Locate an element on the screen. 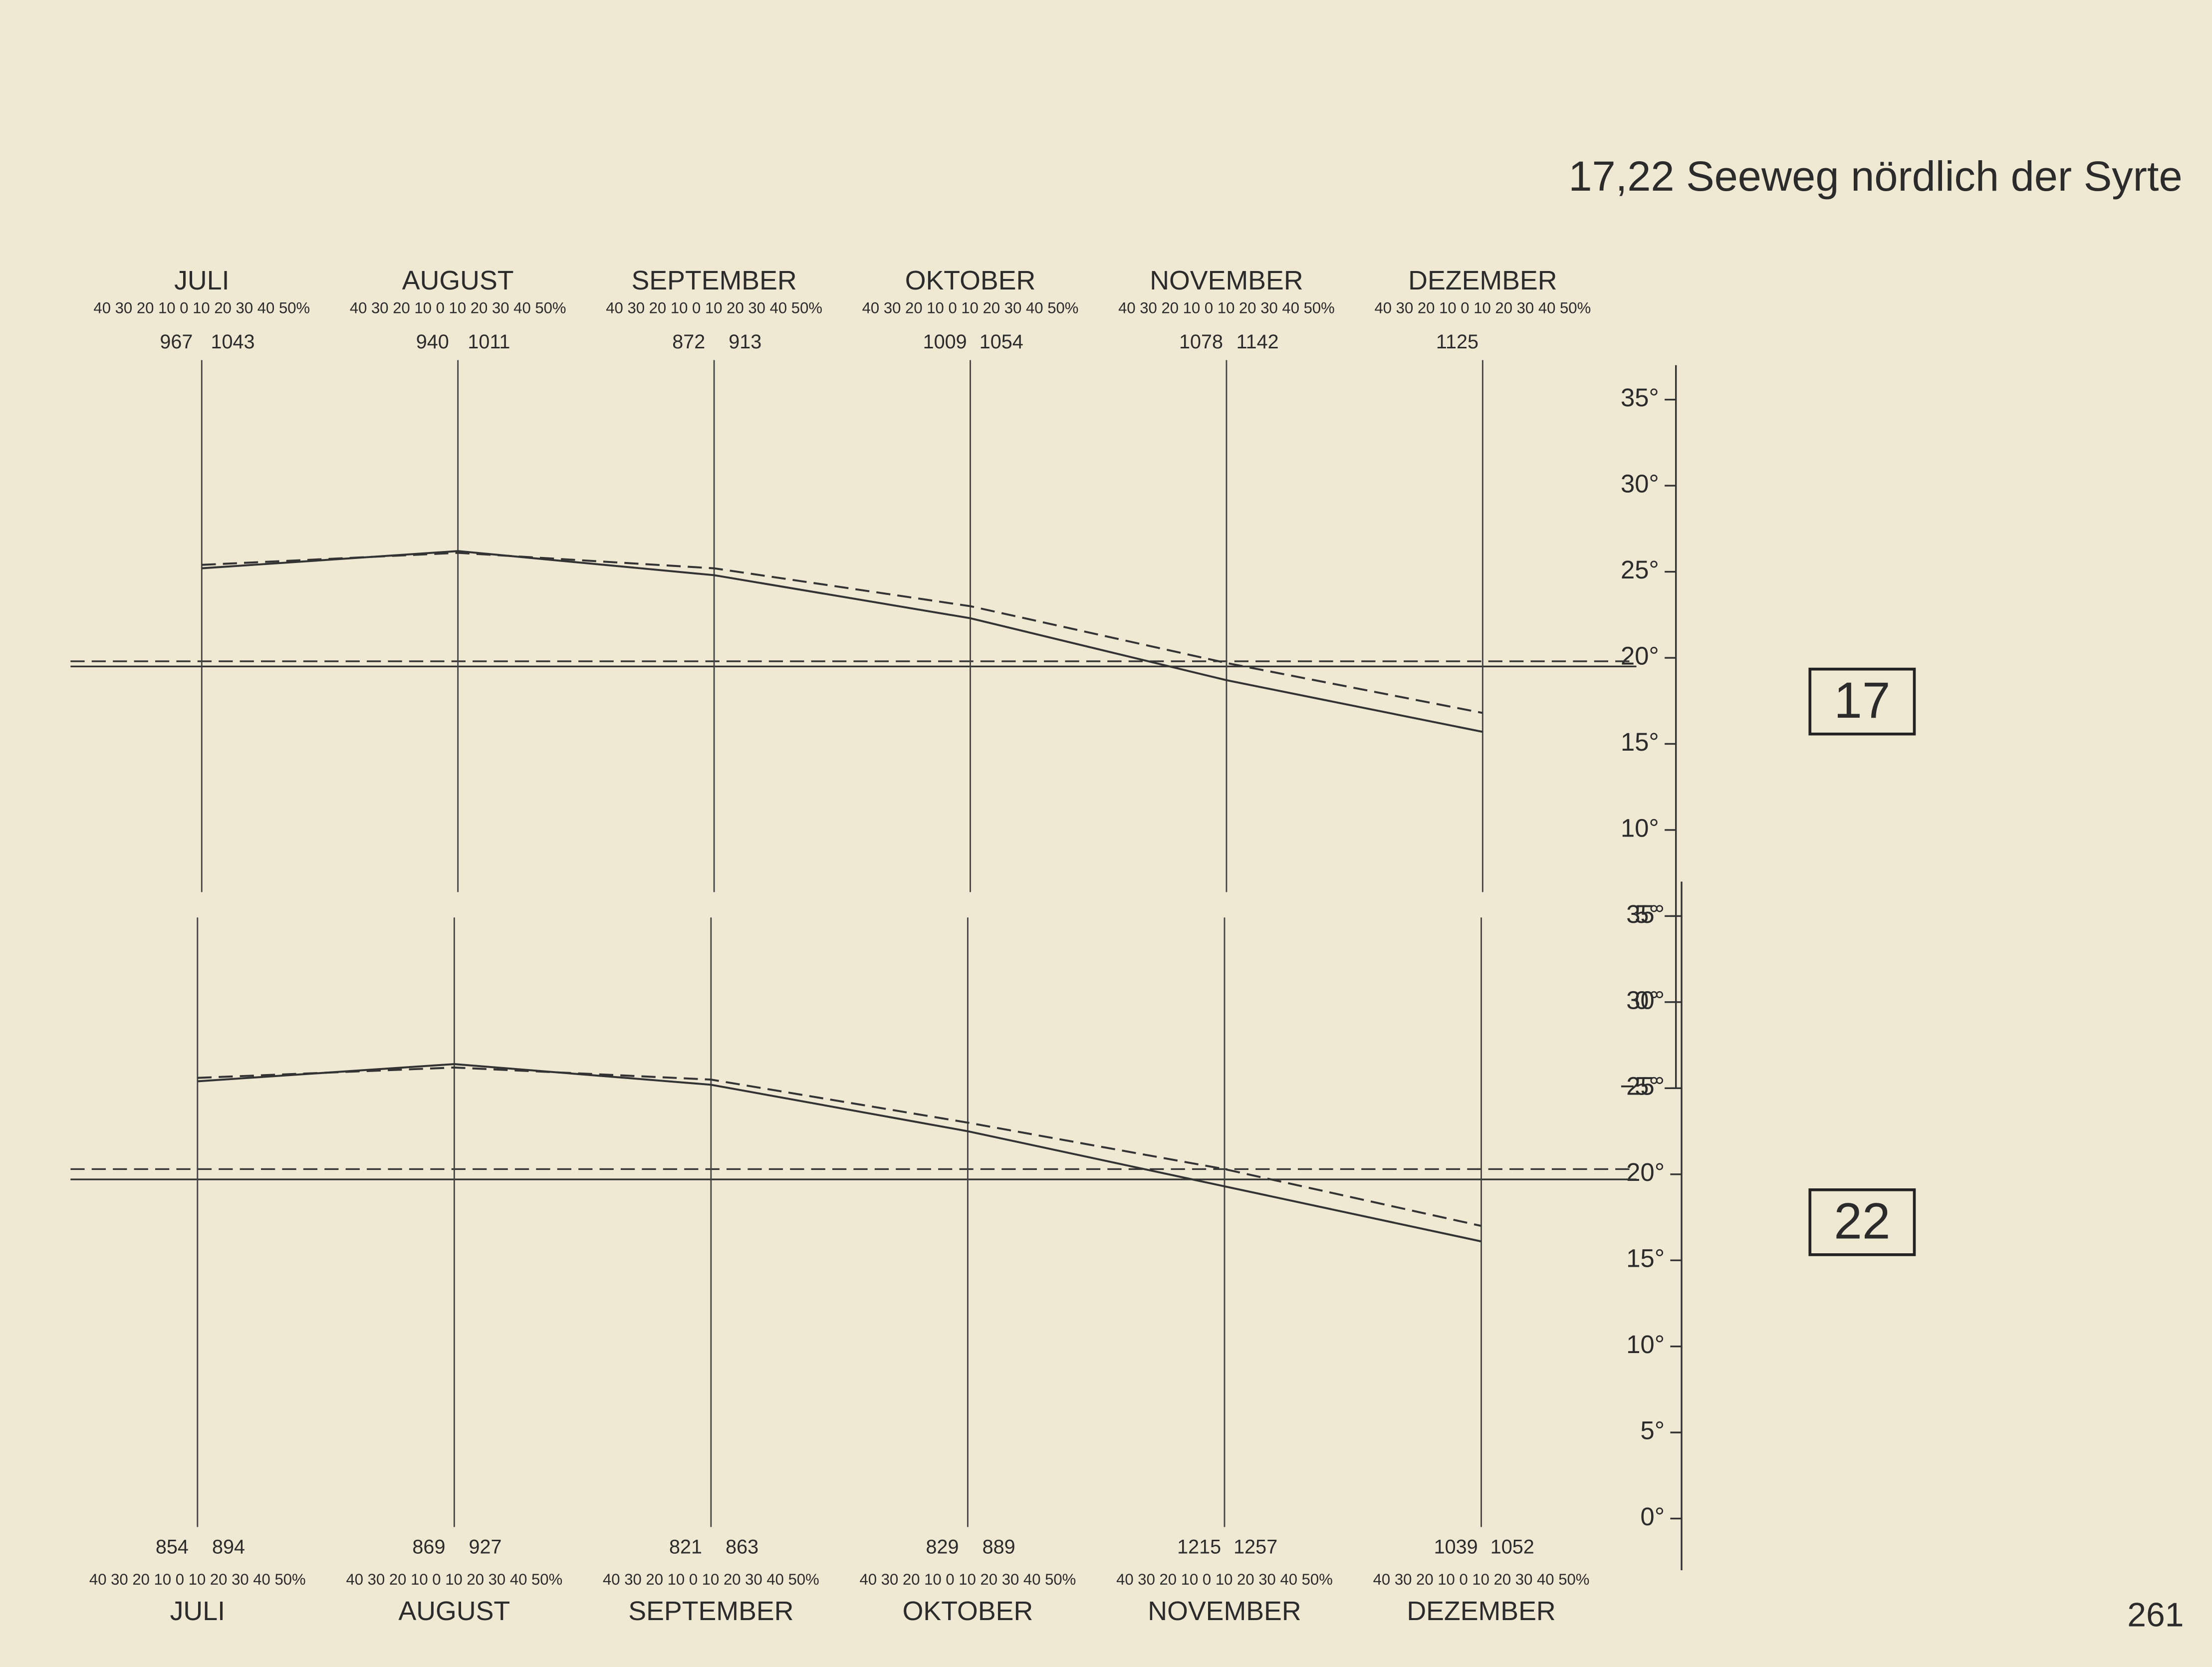 This screenshot has height=1667, width=2212. panel-label-box is located at coordinates (1862, 701).